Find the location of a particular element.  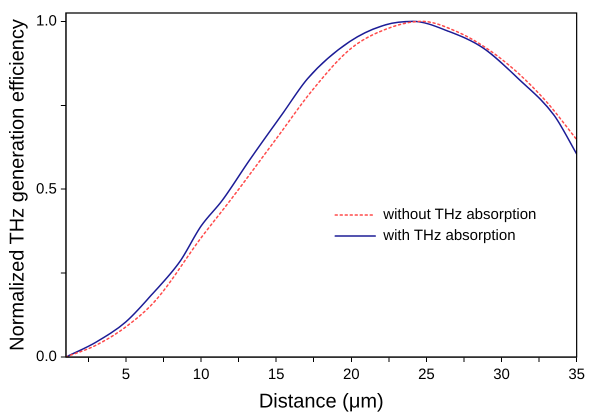

y-tick-label: 1.0 is located at coordinates (46, 21).